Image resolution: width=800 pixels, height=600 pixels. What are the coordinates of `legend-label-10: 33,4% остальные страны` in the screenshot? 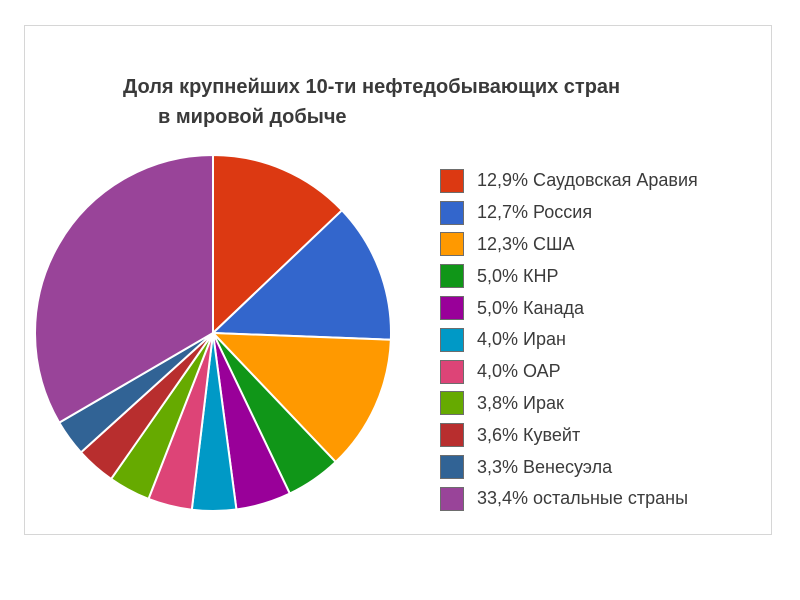 It's located at (583, 498).